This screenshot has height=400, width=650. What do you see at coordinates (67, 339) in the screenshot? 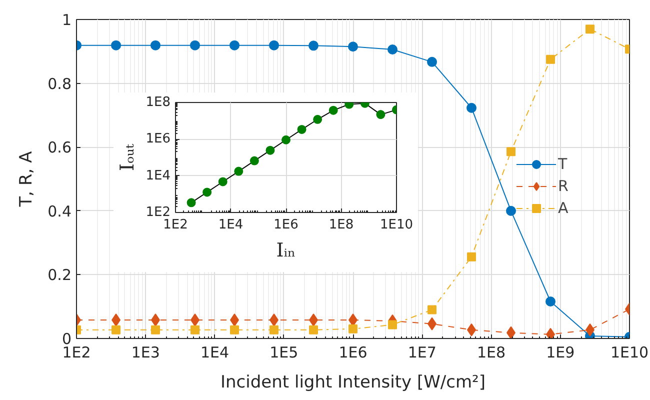
I see `y-tick-label: 0` at bounding box center [67, 339].